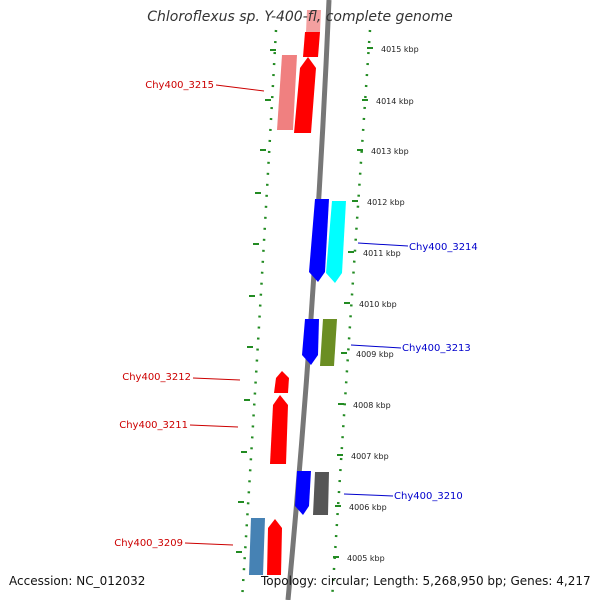  I want to click on tick-label-4006: 4006 kbp, so click(368, 507).